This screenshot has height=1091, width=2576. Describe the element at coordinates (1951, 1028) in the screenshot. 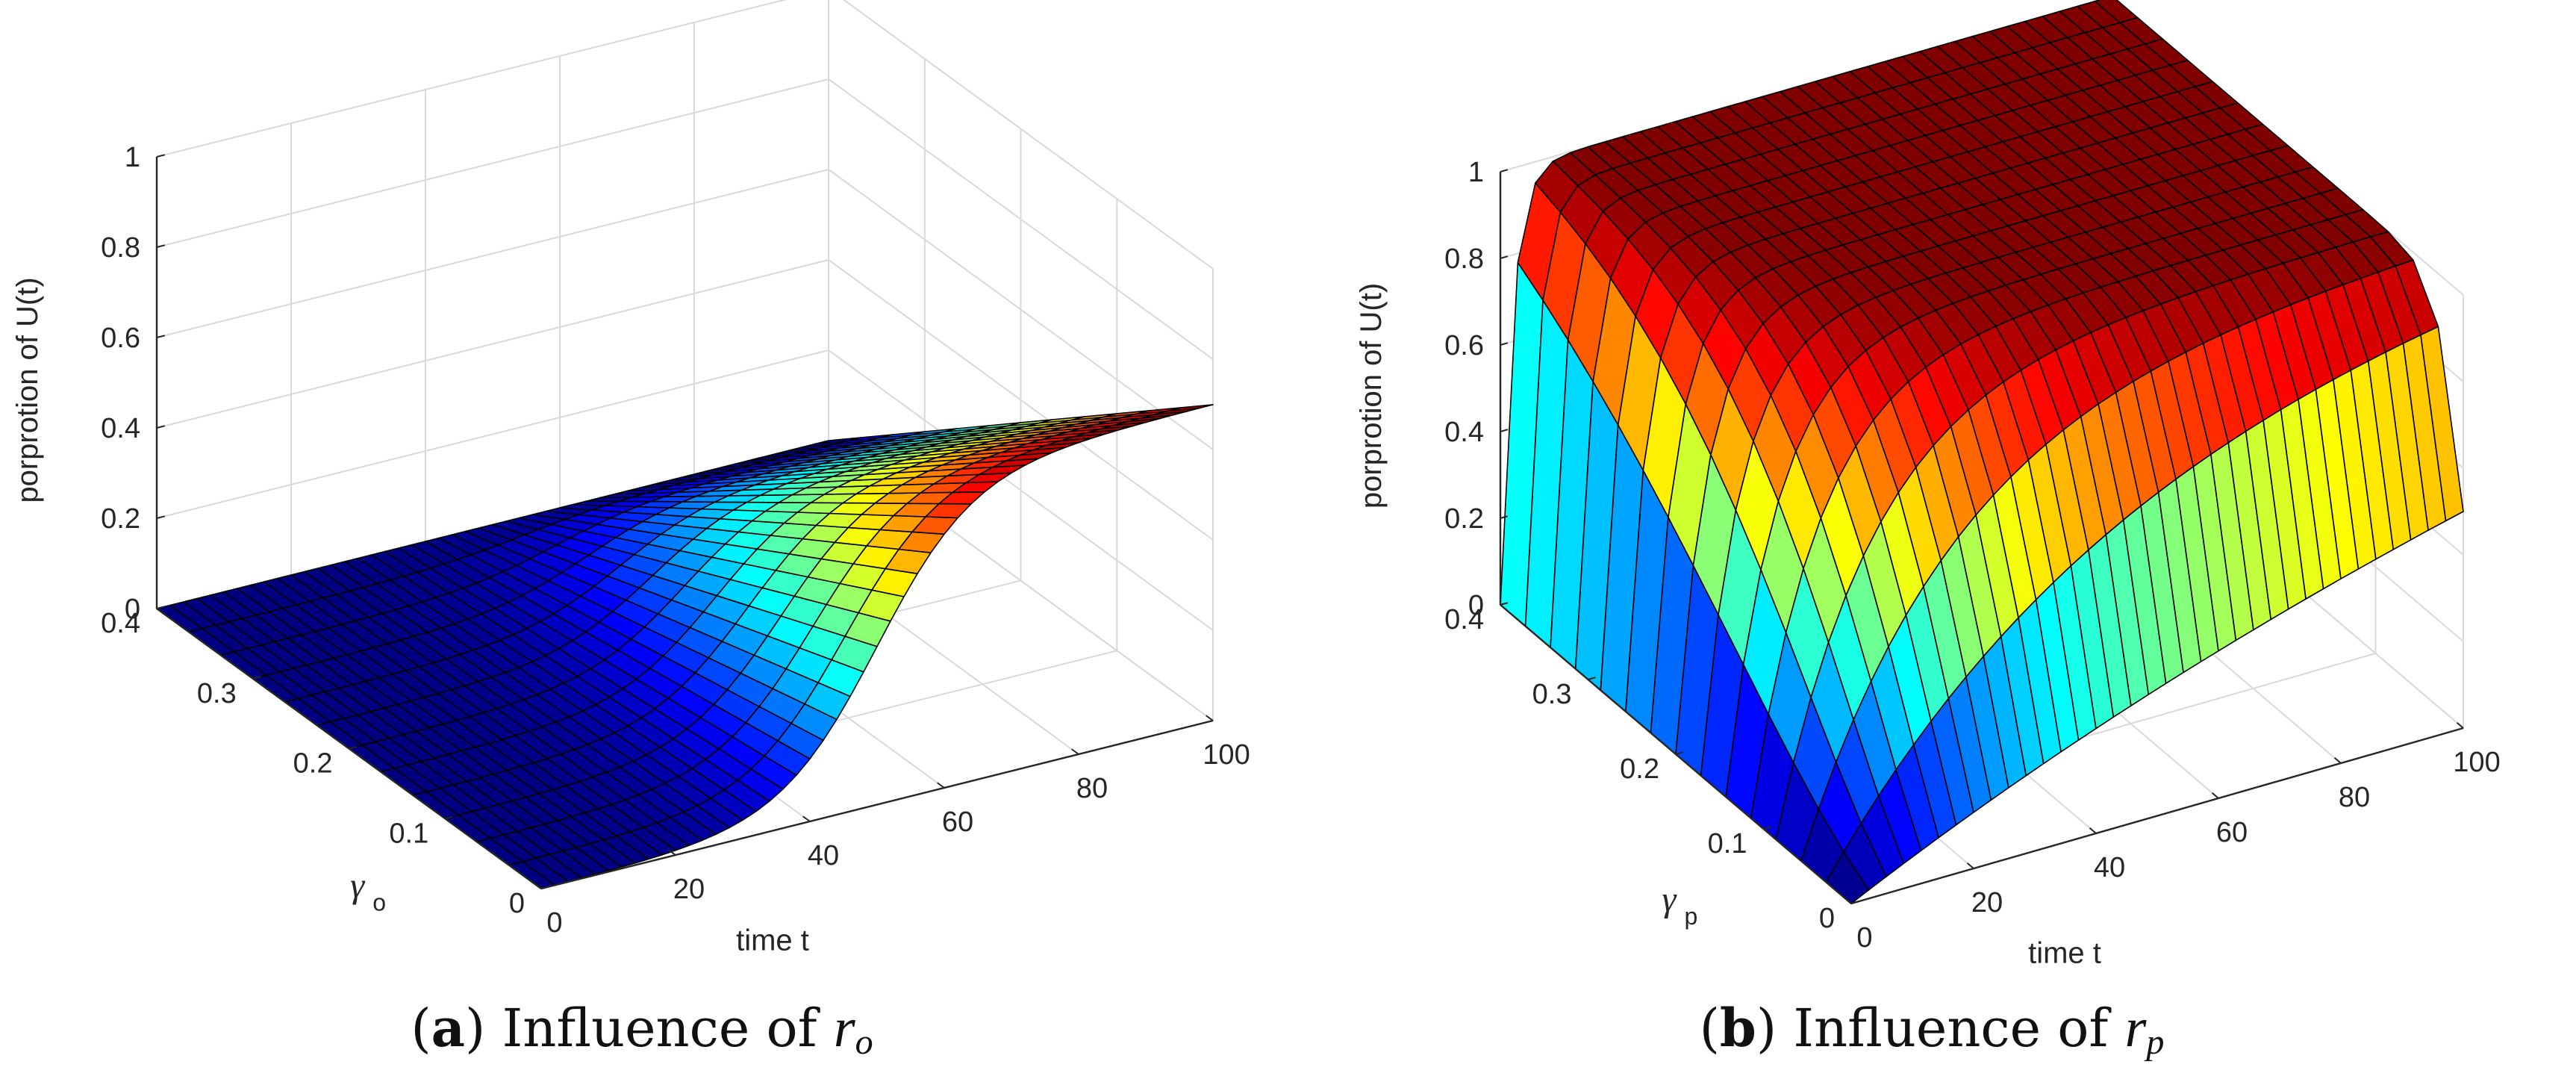

I see `caption-b-text: Influence of` at that location.